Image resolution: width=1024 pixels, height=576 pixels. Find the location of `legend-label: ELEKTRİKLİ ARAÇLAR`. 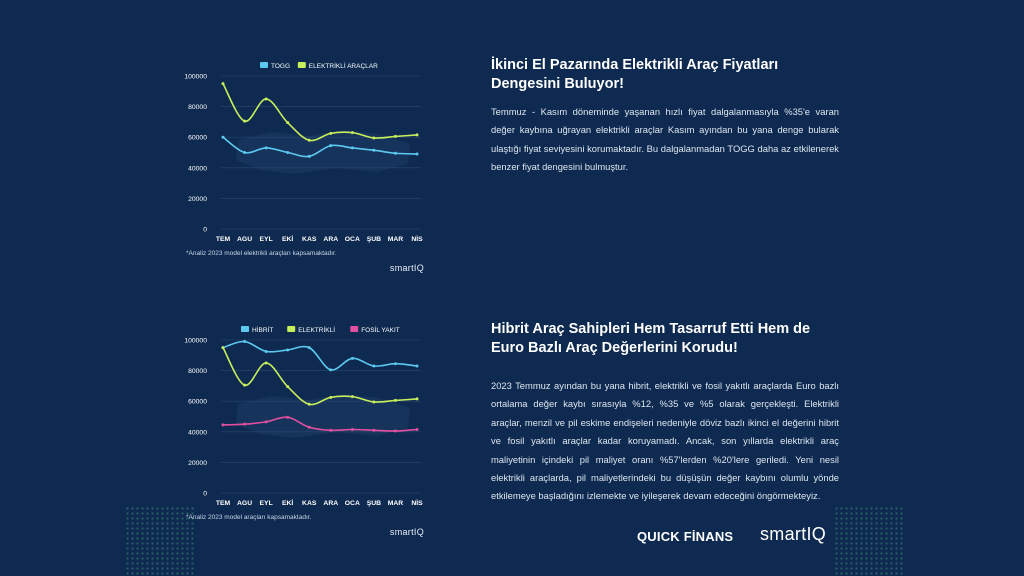

legend-label: ELEKTRİKLİ ARAÇLAR is located at coordinates (343, 65).